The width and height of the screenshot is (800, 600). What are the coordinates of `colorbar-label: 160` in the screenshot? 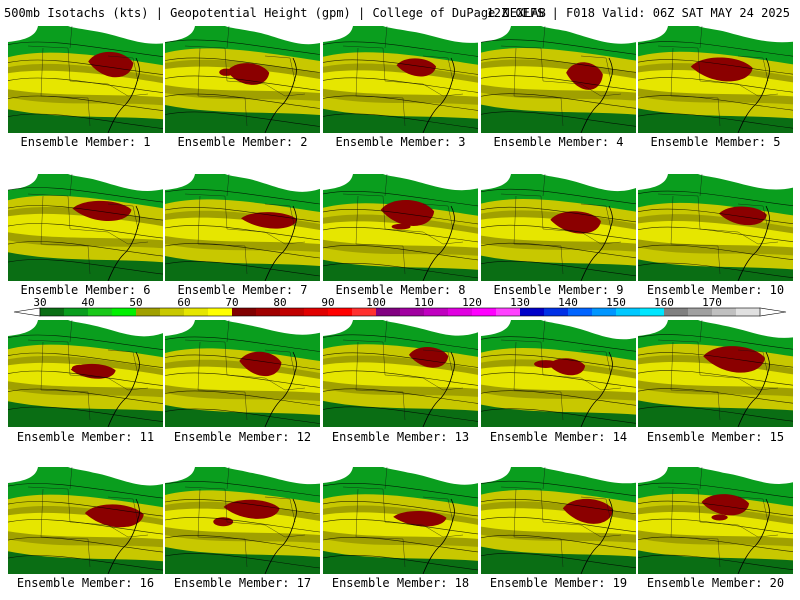 It's located at (664, 302).